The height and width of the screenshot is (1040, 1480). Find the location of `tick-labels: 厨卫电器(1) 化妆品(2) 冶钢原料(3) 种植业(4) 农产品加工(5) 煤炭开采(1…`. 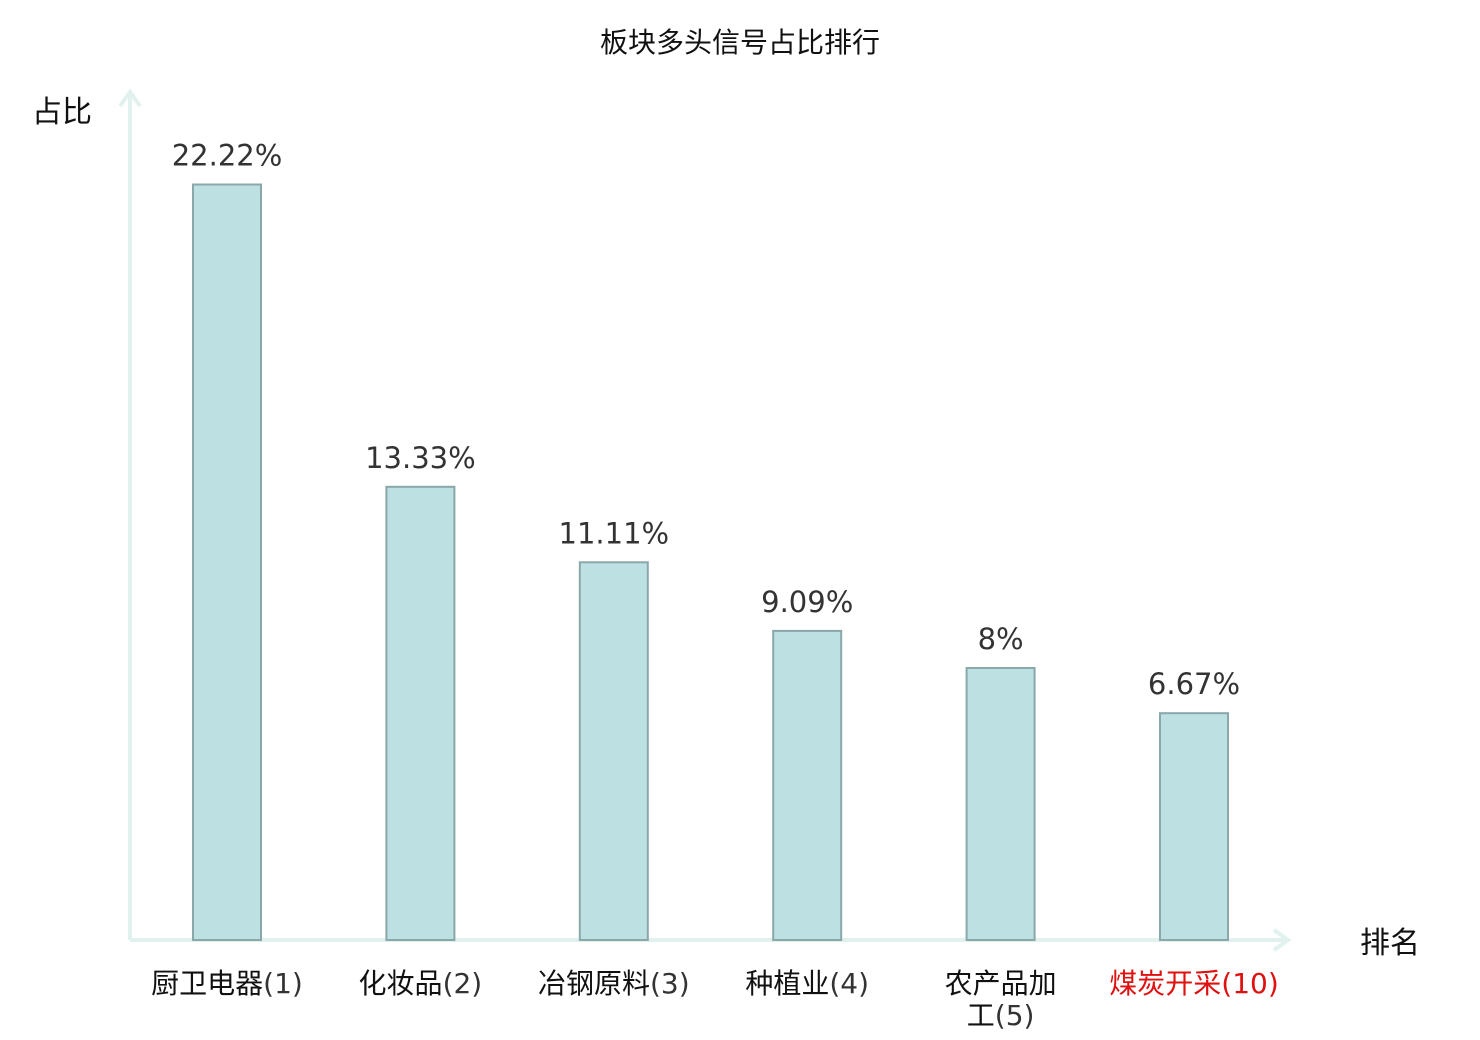

tick-labels: 厨卫电器(1) 化妆品(2) 冶钢原料(3) 种植业(4) 农产品加工(5) 煤炭开采(1… is located at coordinates (715, 999).